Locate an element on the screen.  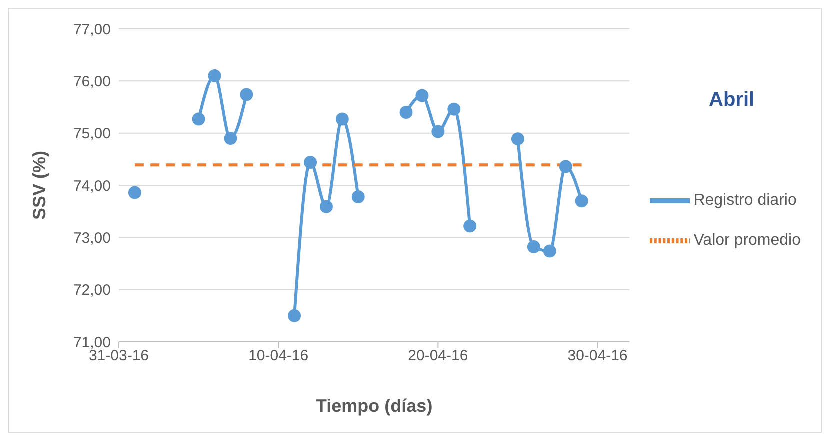
y-tick-label: 75,00 is located at coordinates (92, 134).